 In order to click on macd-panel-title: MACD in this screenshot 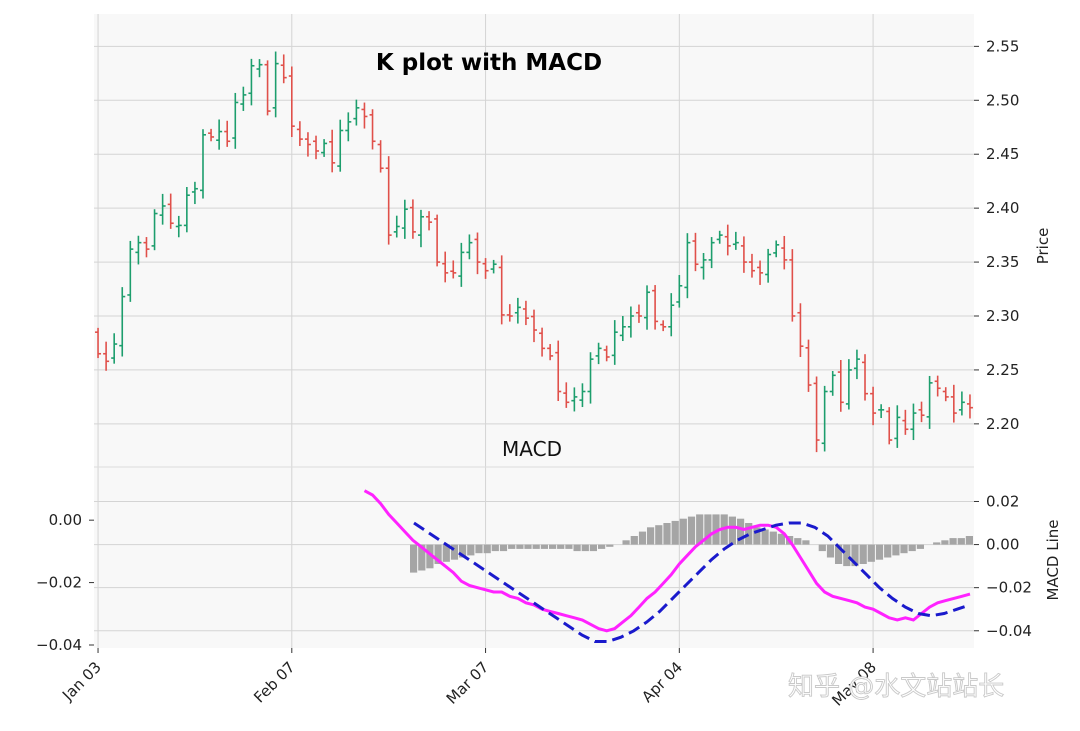, I will do `click(532, 449)`.